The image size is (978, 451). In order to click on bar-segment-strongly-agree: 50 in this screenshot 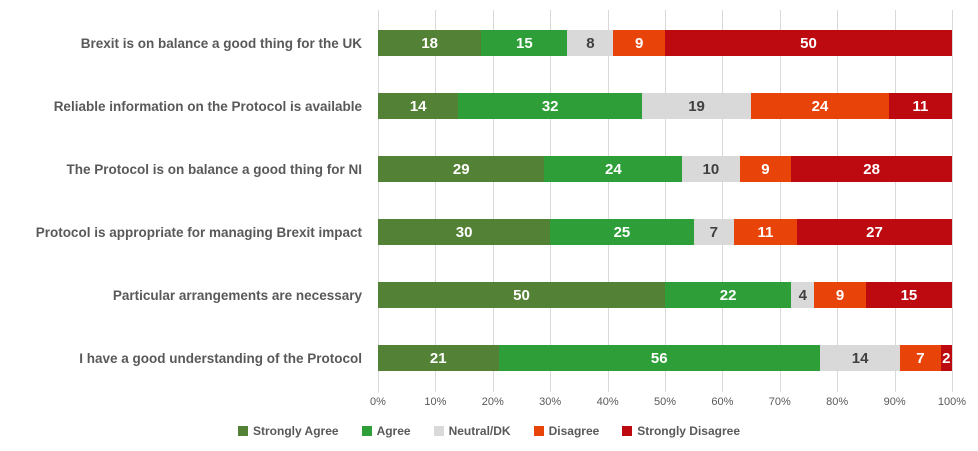, I will do `click(521, 295)`.